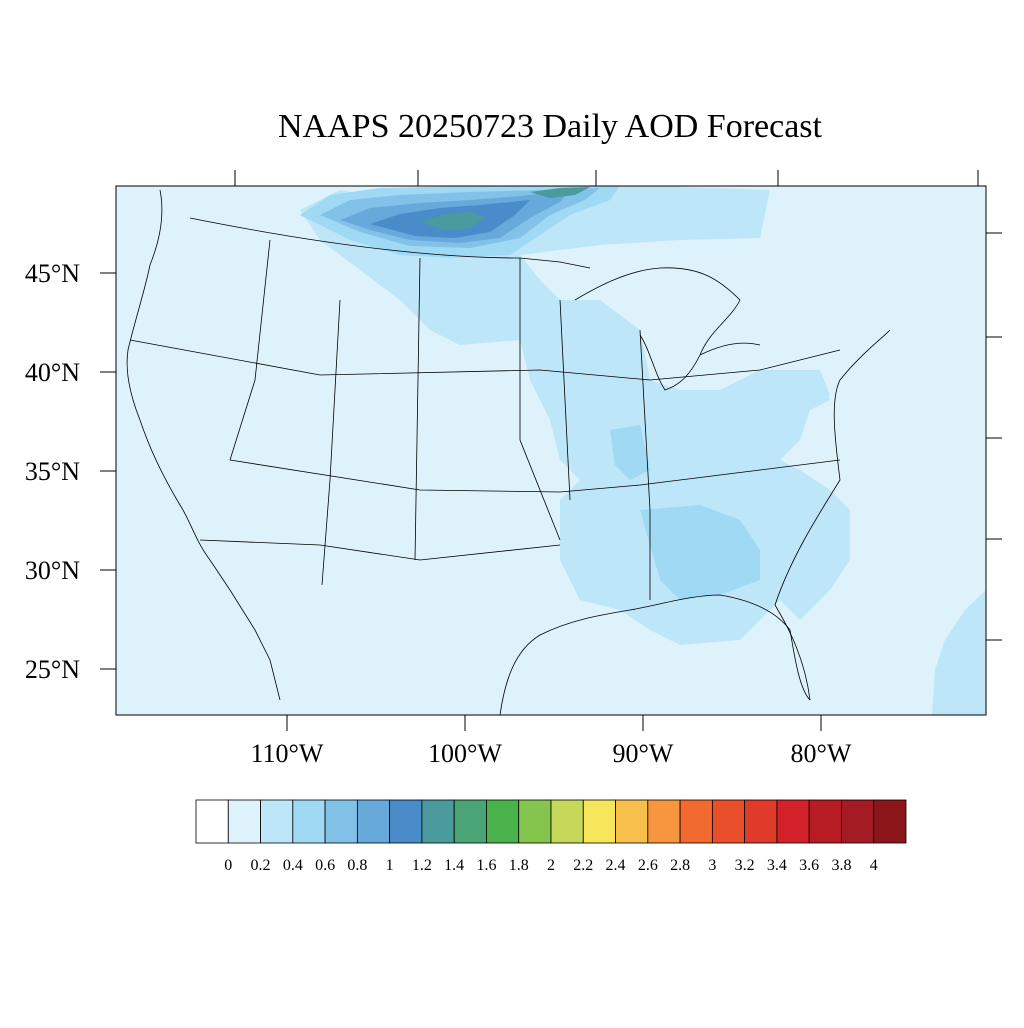 The height and width of the screenshot is (1028, 1024). Describe the element at coordinates (519, 865) in the screenshot. I see `colorbar-label: 1.8` at that location.